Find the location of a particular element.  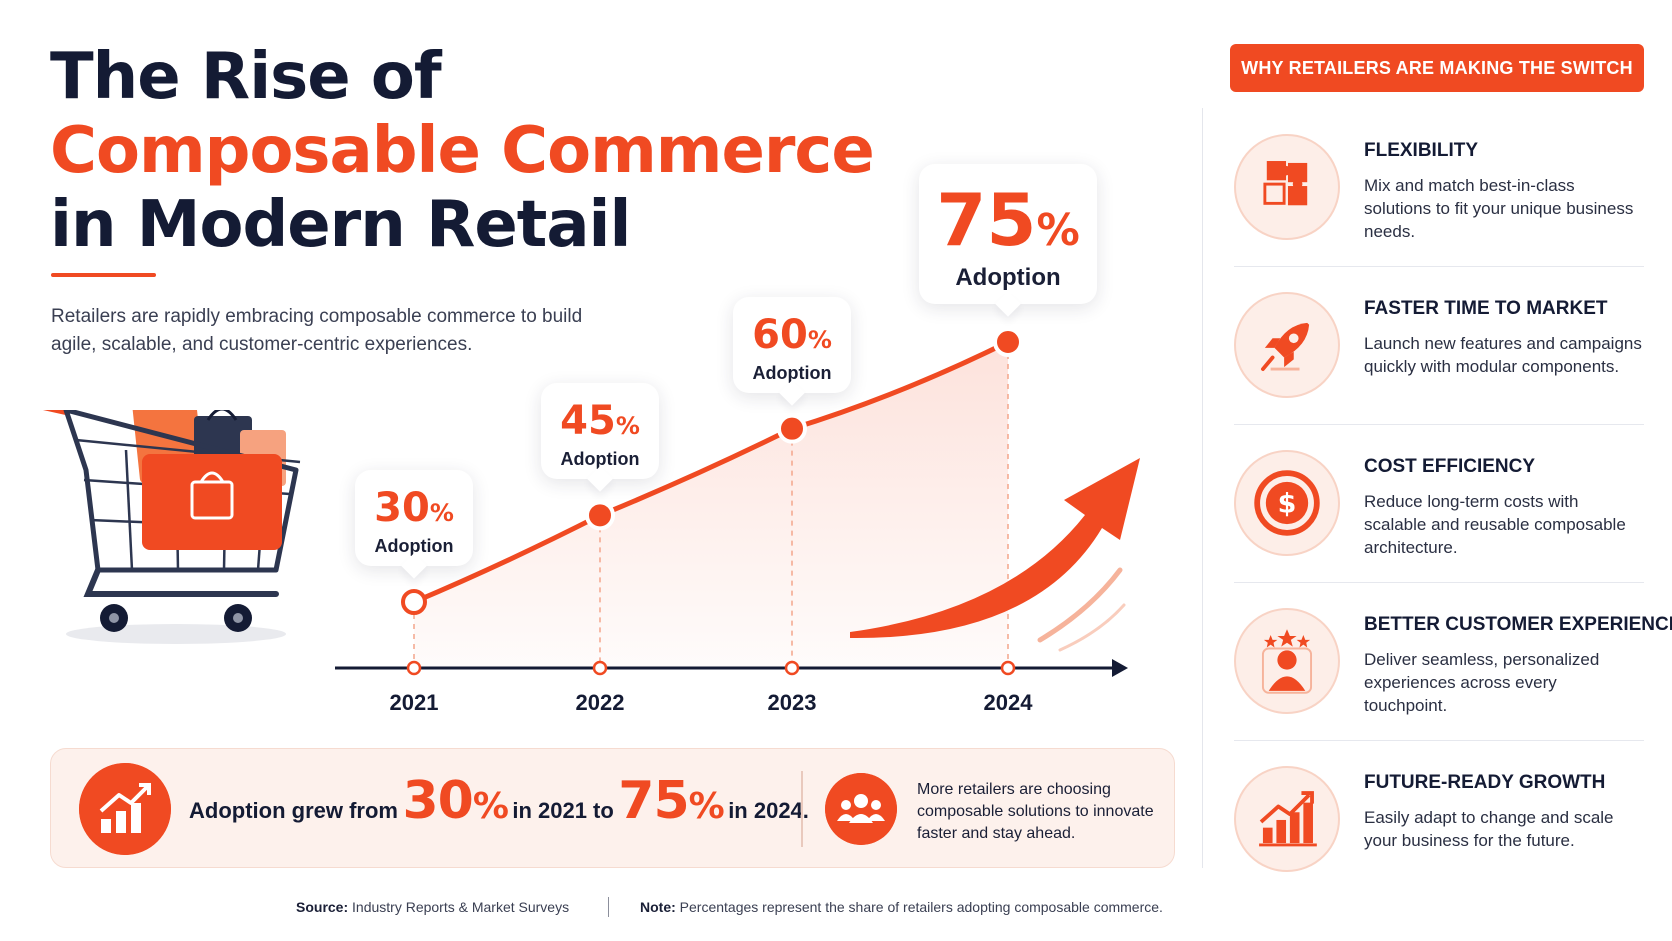

summary-start-value: 30% is located at coordinates (455, 801).